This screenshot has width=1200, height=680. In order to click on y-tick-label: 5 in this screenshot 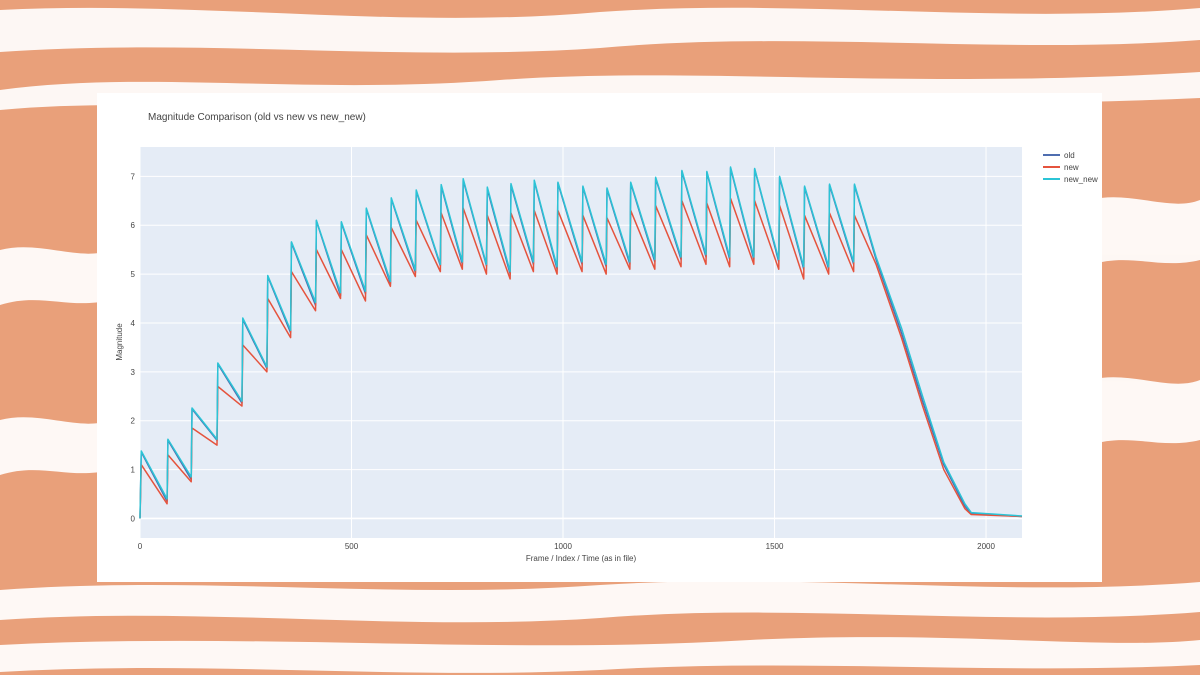, I will do `click(133, 274)`.